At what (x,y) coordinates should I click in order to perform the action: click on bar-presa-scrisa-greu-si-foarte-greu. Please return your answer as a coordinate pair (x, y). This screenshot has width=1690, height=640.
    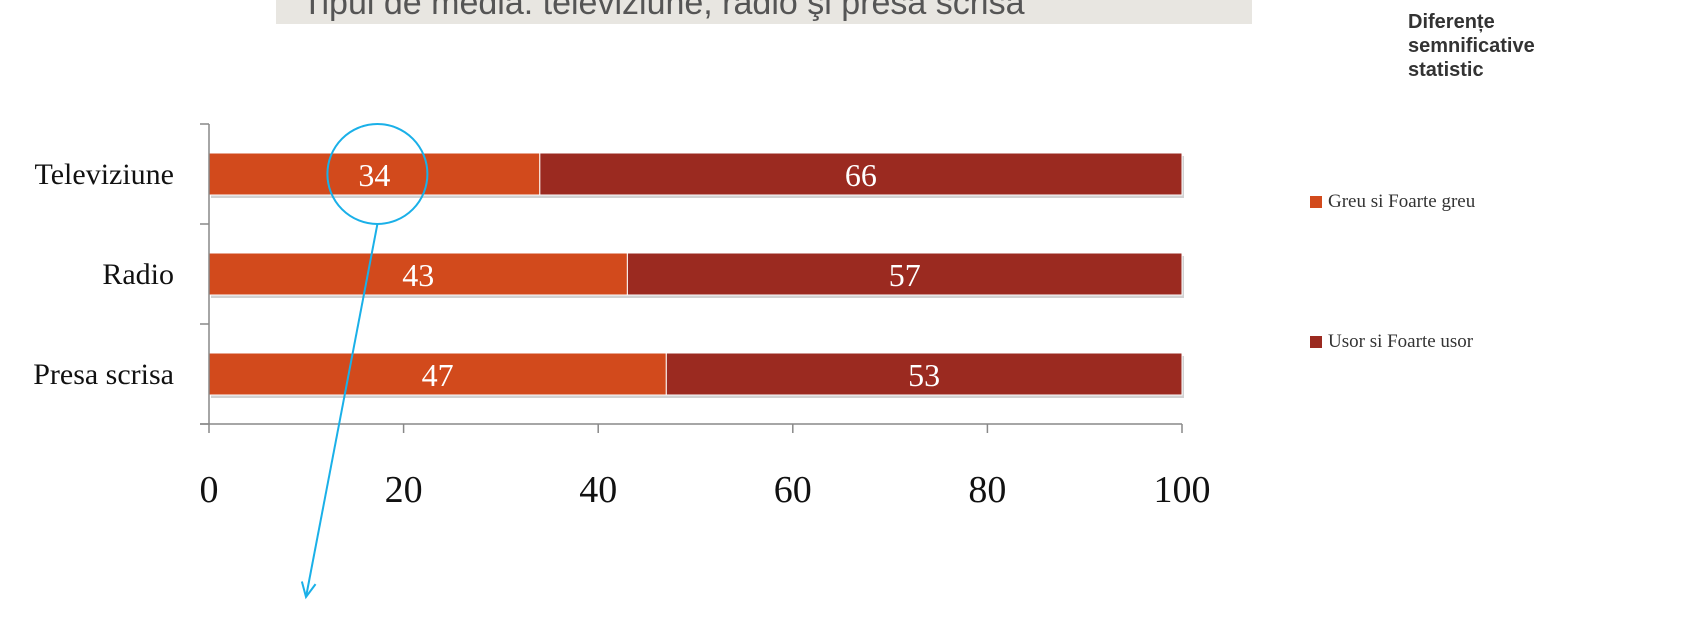
    Looking at the image, I should click on (437, 374).